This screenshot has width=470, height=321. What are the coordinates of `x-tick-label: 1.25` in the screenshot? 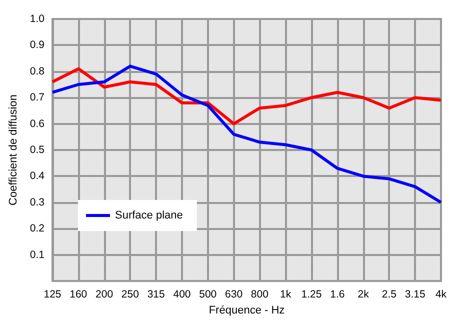 It's located at (311, 294).